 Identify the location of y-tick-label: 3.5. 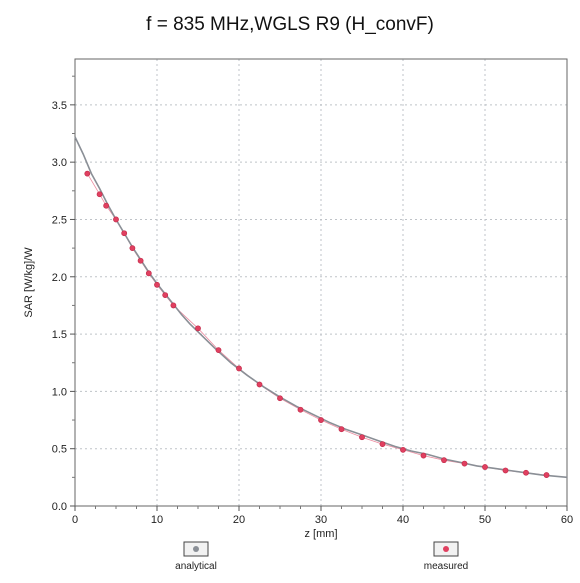
(59, 106).